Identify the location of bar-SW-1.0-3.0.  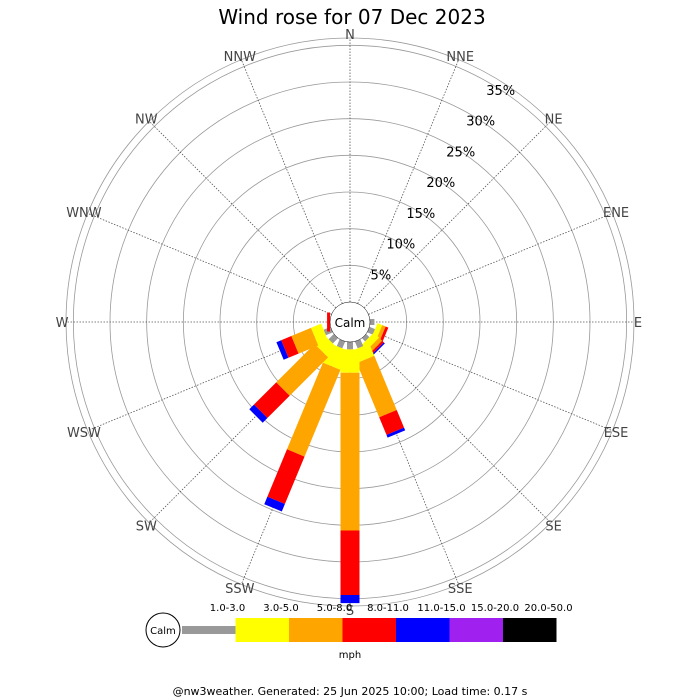
(333, 339).